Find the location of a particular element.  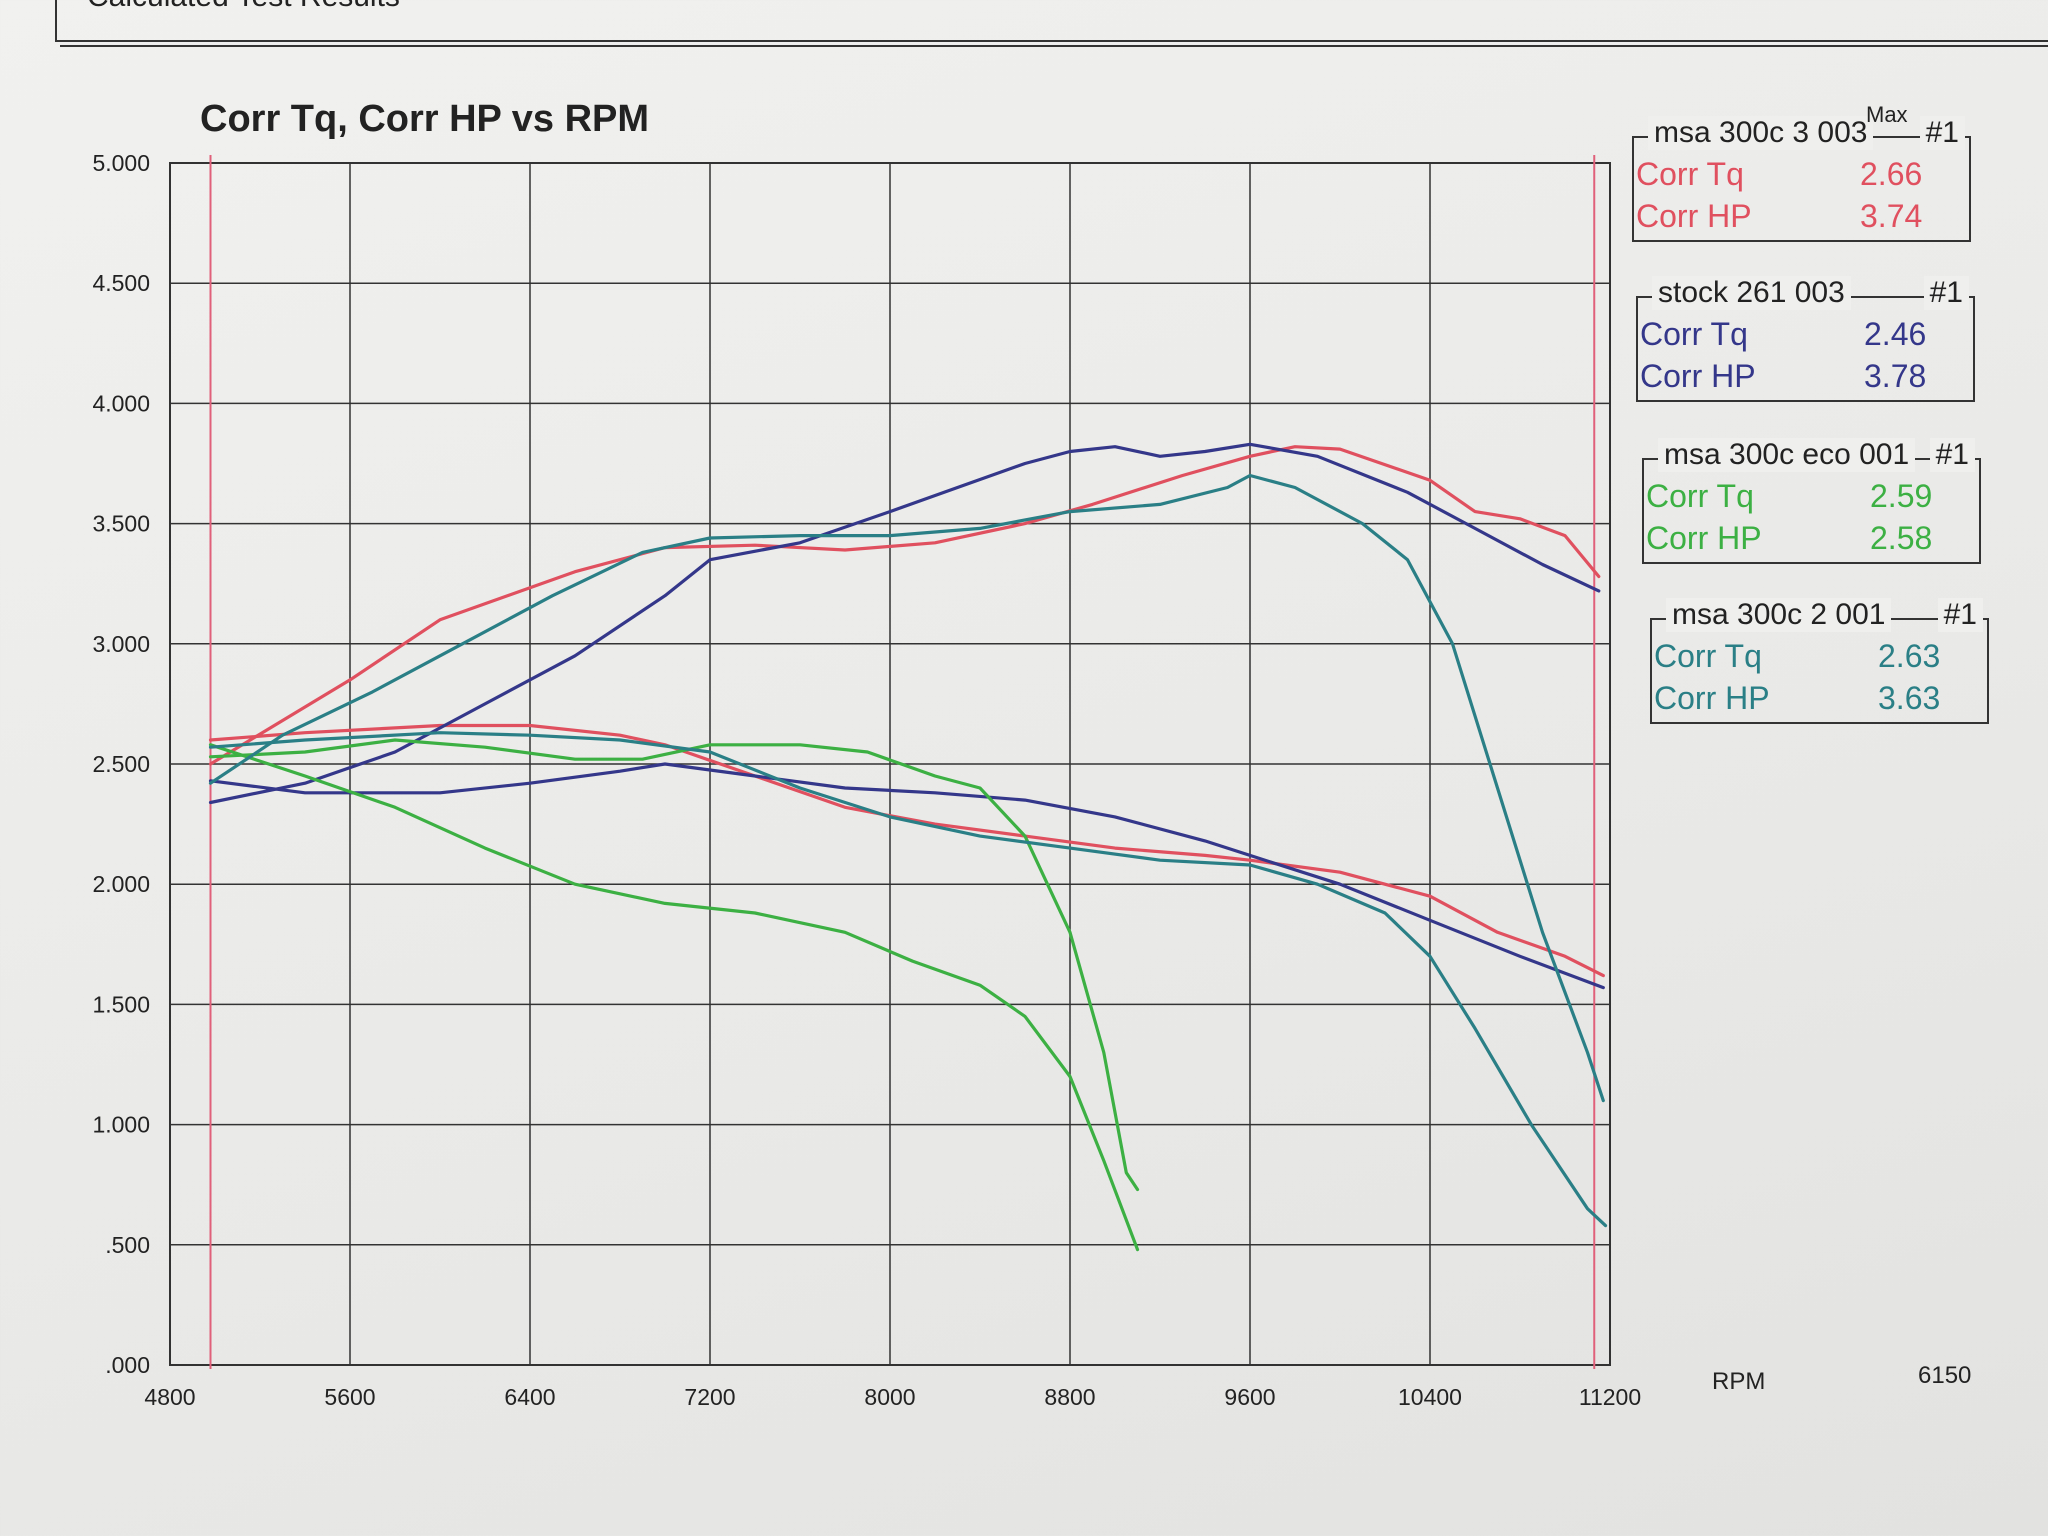

rpm-readout: 6150 is located at coordinates (1945, 1375).